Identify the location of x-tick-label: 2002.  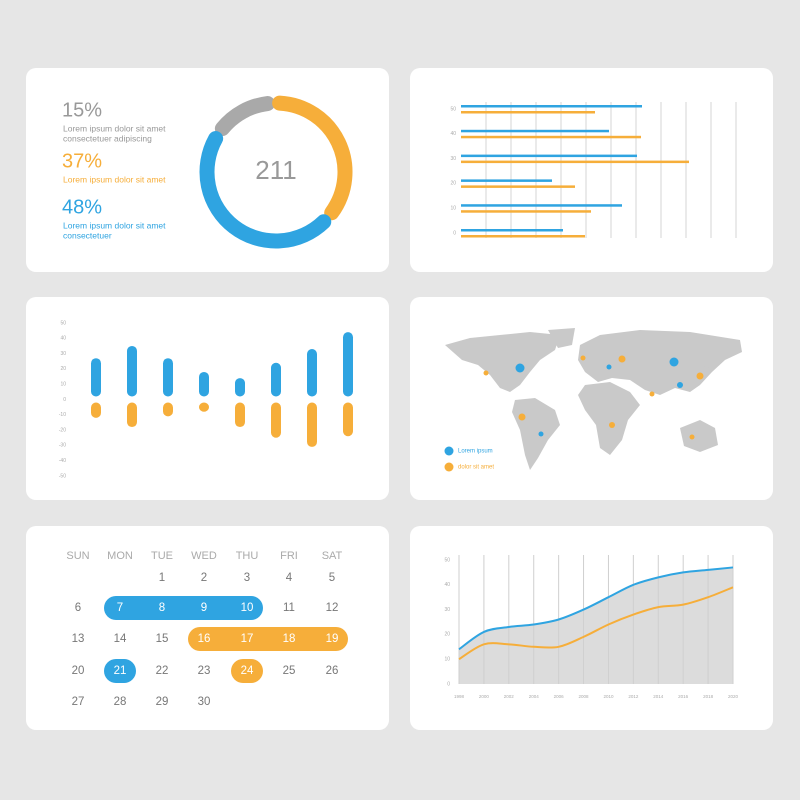
(509, 696).